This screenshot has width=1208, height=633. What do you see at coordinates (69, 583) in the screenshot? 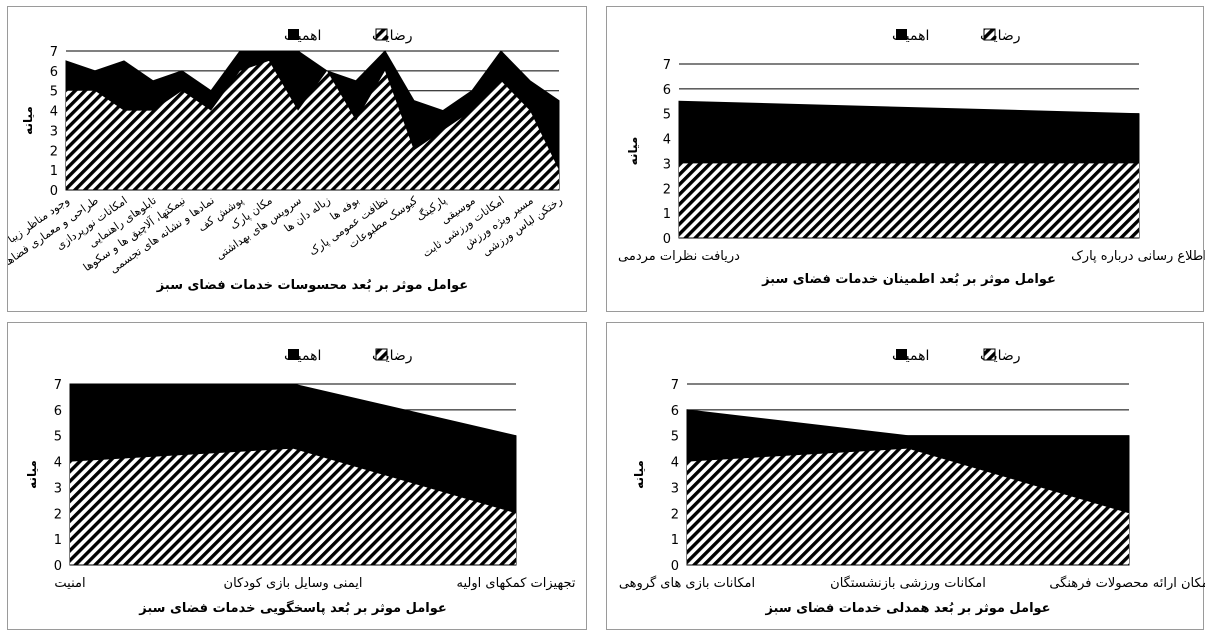
I see `x-tick-label: امنیت` at bounding box center [69, 583].